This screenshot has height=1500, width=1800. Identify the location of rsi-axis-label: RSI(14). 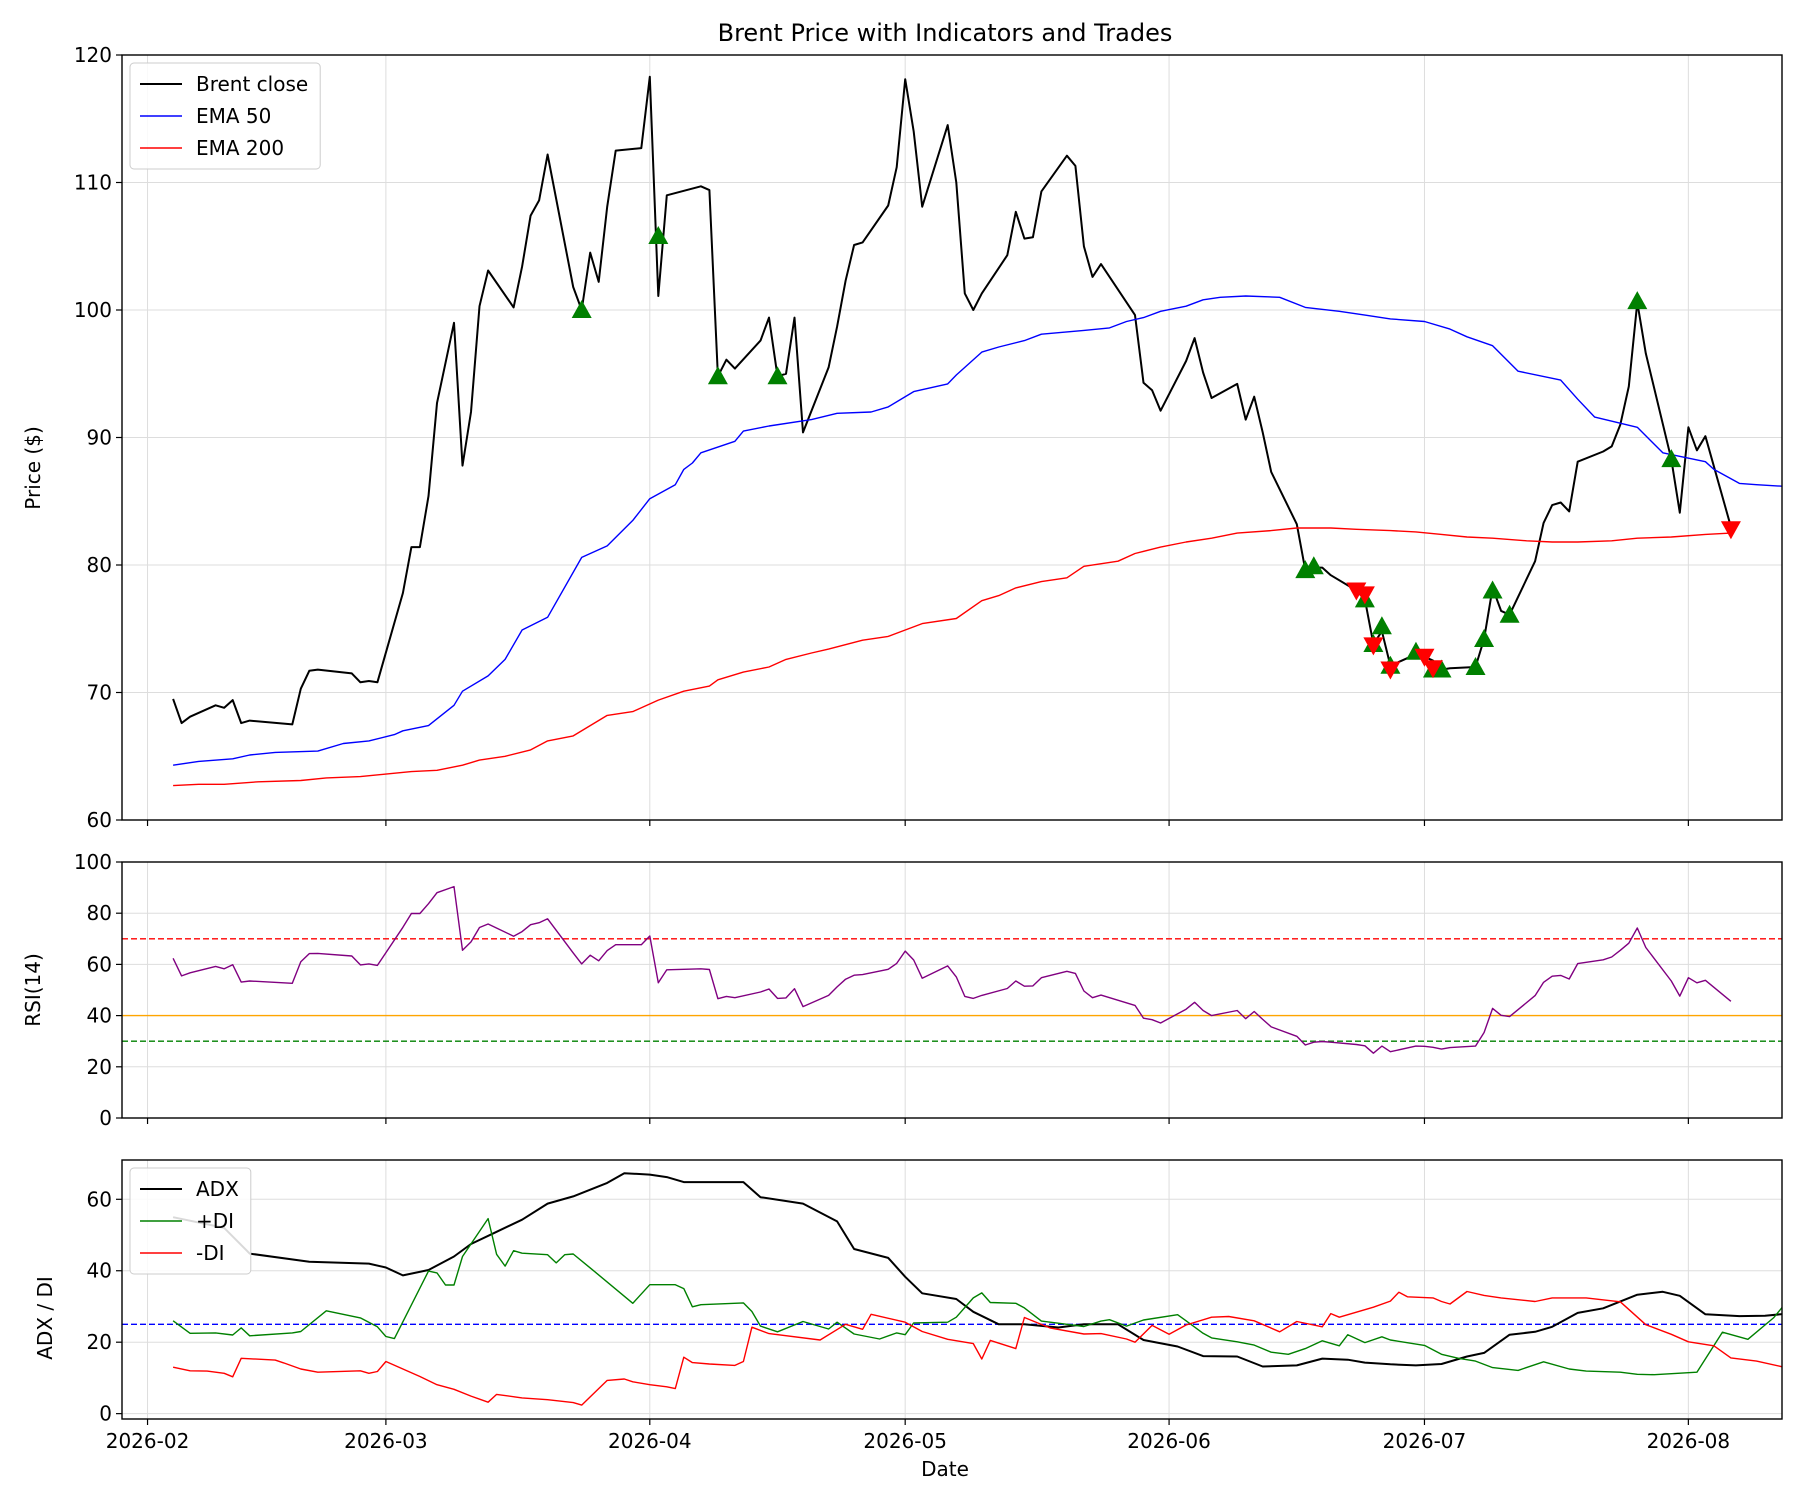
(33, 990).